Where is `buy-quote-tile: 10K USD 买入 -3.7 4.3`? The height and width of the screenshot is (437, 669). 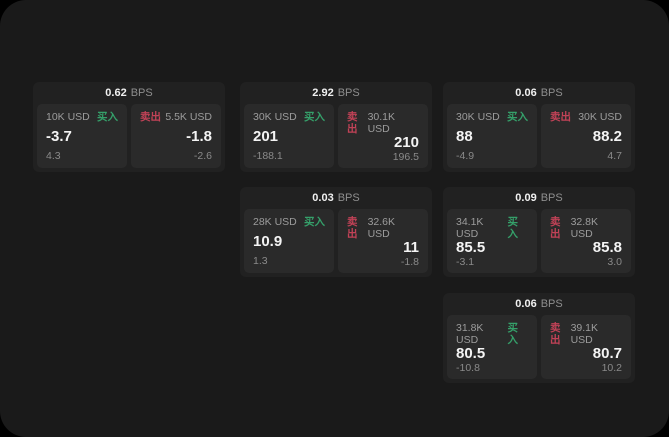
buy-quote-tile: 10K USD 买入 -3.7 4.3 is located at coordinates (82, 136).